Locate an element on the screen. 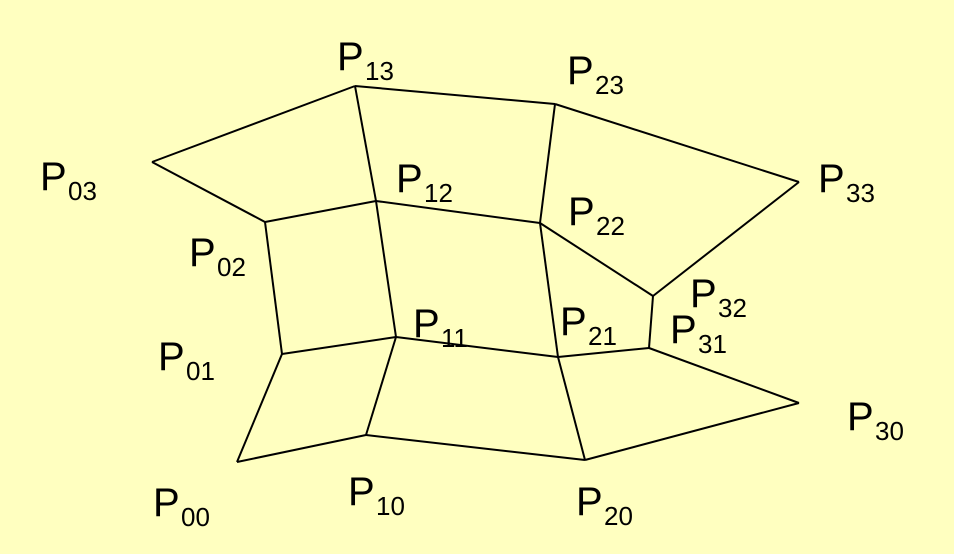 This screenshot has height=554, width=954. label-p22-letter: P is located at coordinates (581, 212).